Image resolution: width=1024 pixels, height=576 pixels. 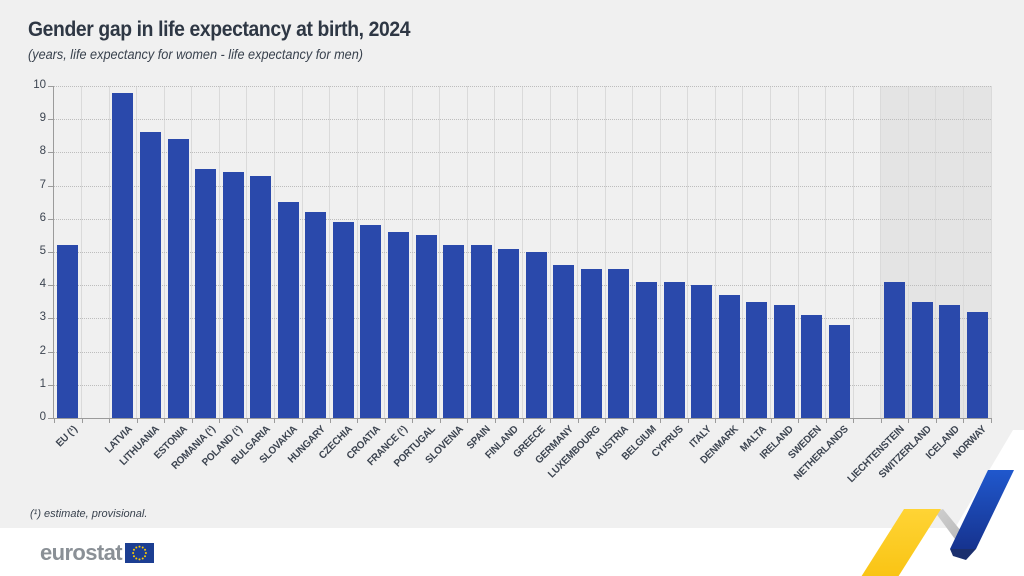 I want to click on y-axis-tick-label: 2, so click(x=42, y=350).